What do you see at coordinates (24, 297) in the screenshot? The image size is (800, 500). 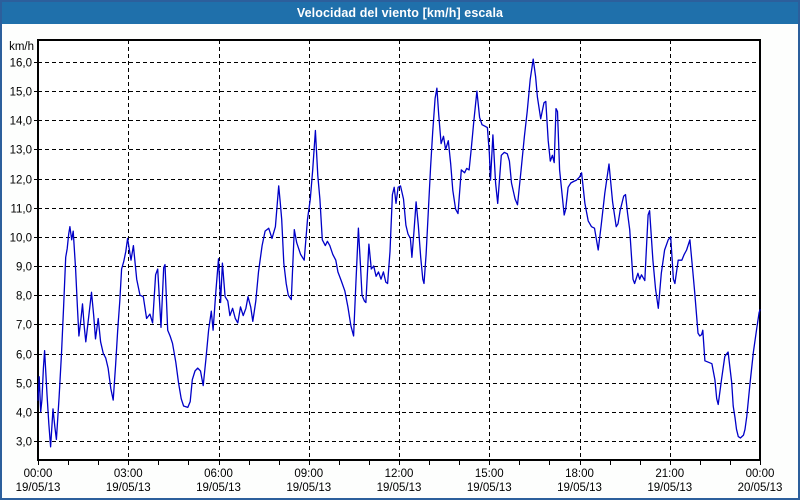 I see `y-tick-label: 8,0` at bounding box center [24, 297].